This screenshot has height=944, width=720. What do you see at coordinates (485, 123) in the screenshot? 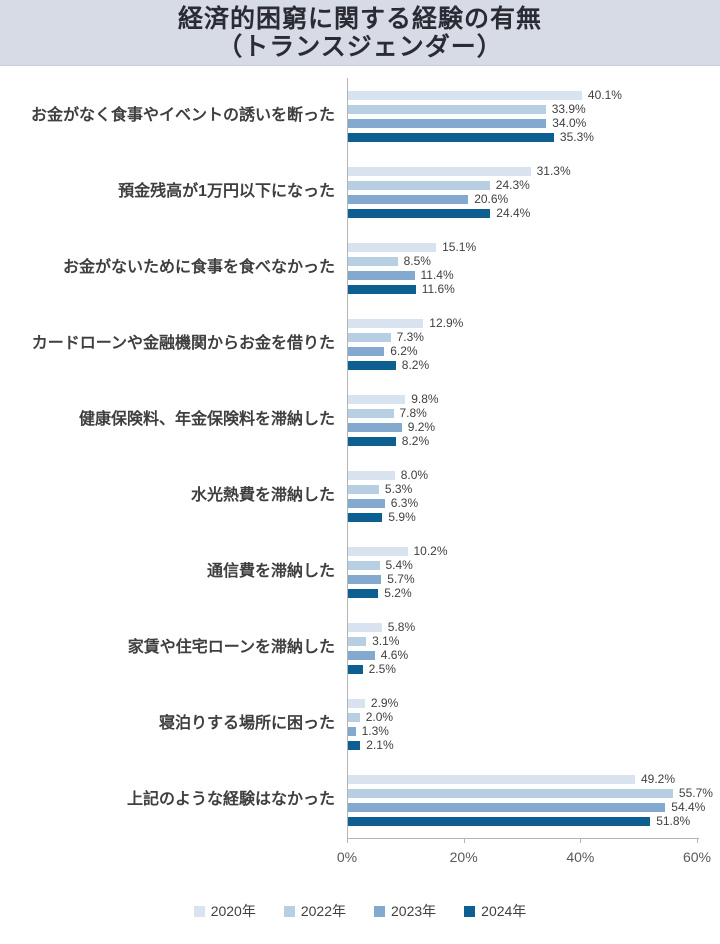
I see `bar-row: 34.0%` at bounding box center [485, 123].